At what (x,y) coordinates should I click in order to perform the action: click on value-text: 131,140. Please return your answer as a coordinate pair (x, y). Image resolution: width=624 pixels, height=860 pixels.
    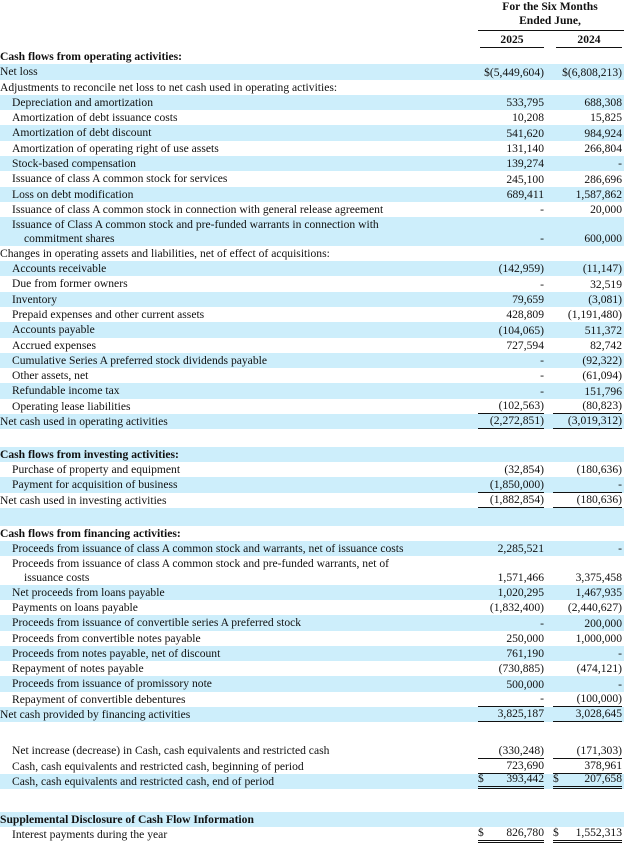
    Looking at the image, I should click on (525, 149).